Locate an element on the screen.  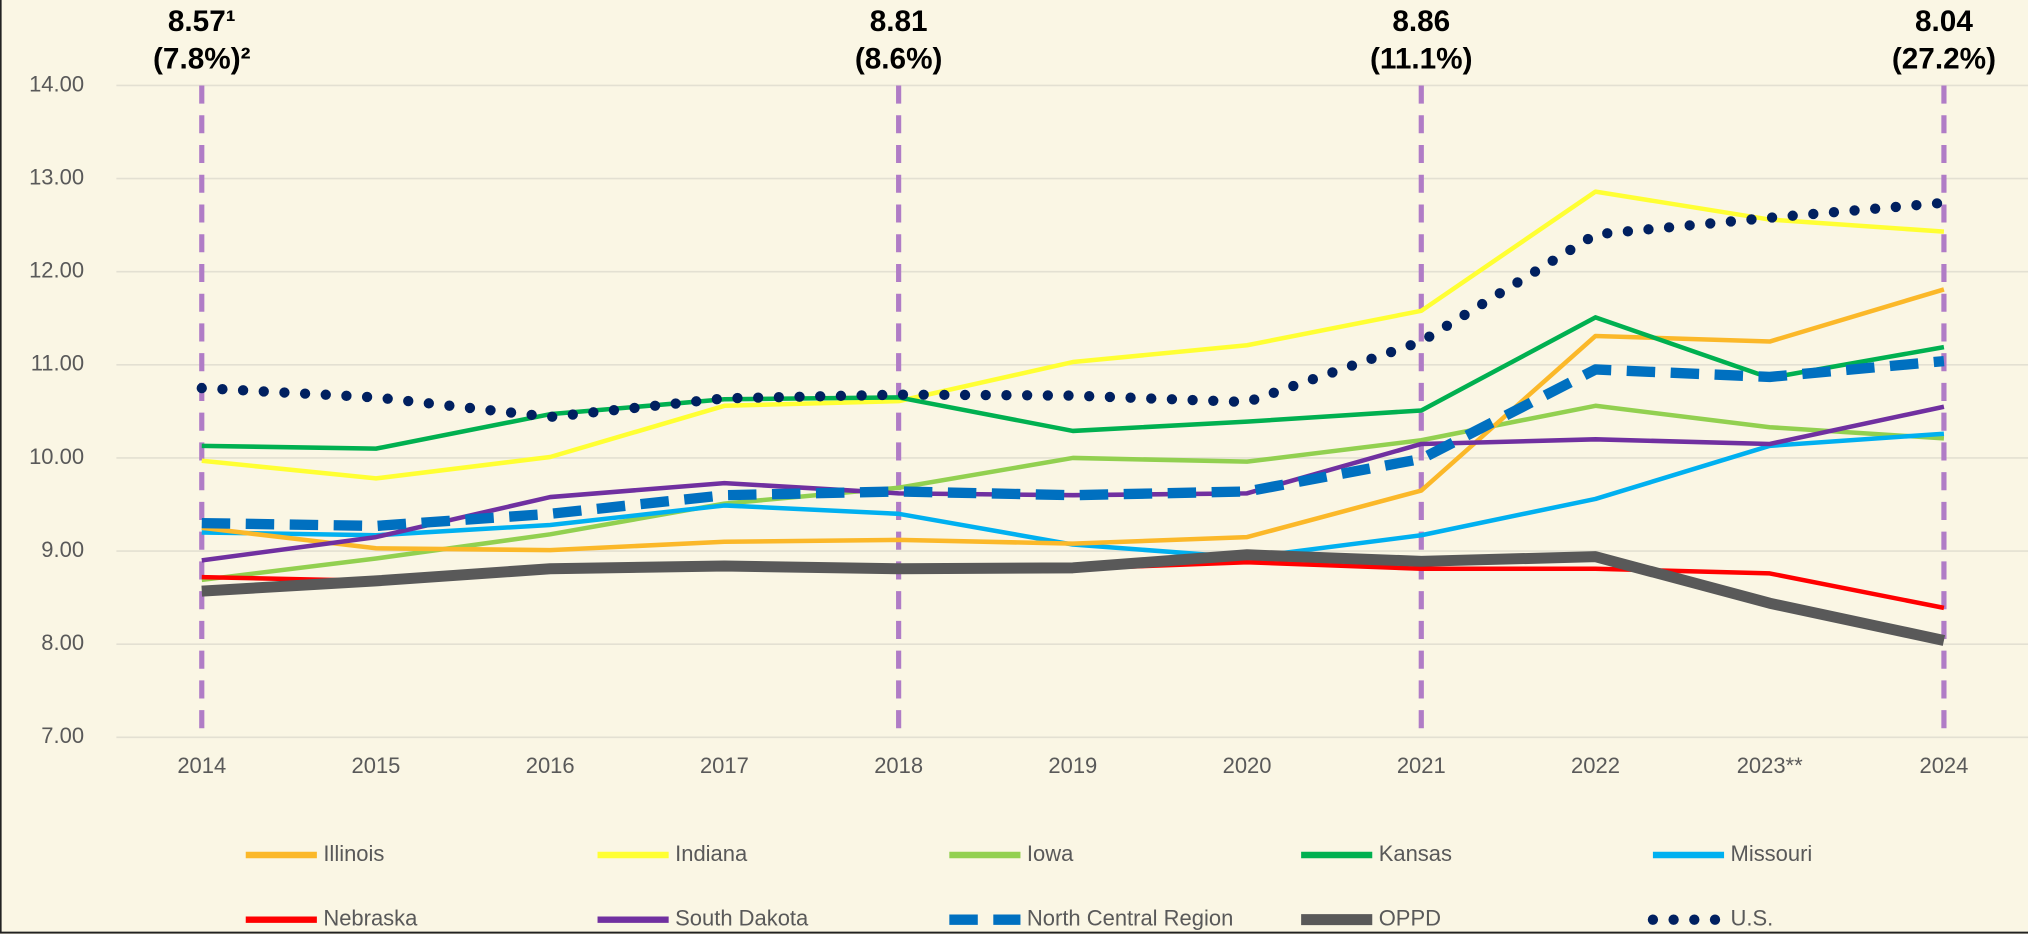
x-tick-label: 2015 is located at coordinates (376, 765).